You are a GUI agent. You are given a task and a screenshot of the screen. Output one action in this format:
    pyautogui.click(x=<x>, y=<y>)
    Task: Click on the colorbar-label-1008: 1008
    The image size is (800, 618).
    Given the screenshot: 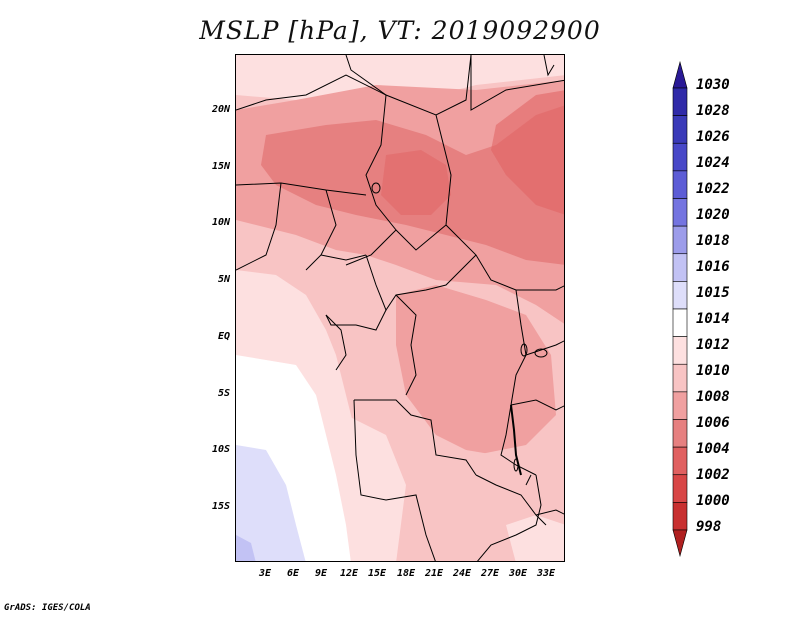 What is the action you would take?
    pyautogui.click(x=713, y=397)
    